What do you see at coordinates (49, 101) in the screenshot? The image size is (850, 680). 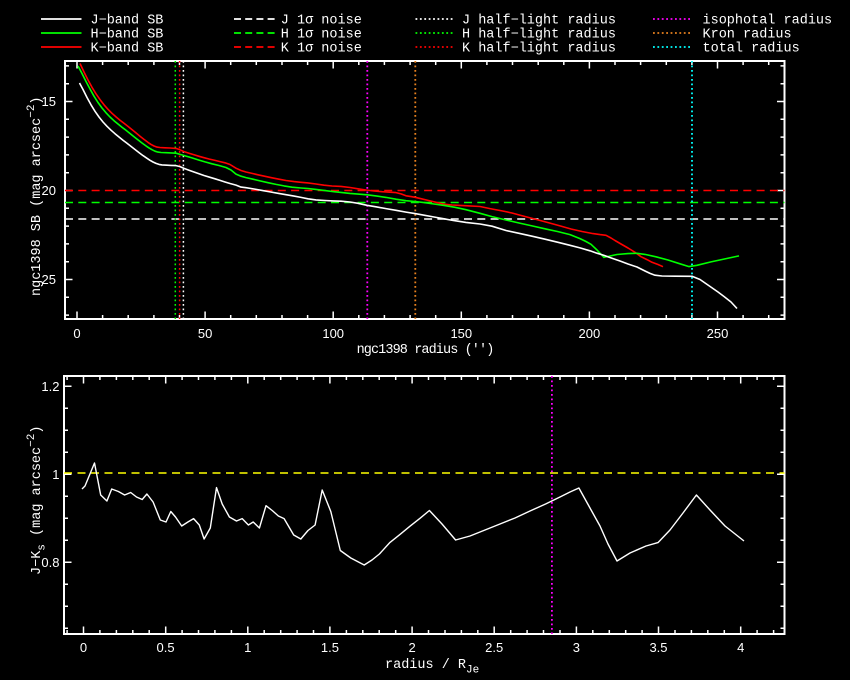 I see `svg-text: 15` at bounding box center [49, 101].